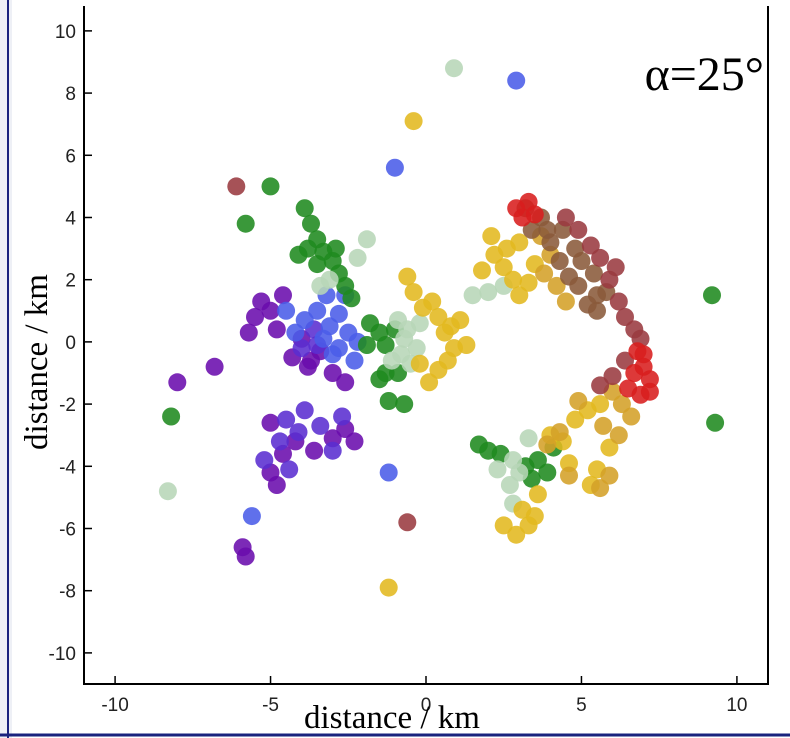 The width and height of the screenshot is (790, 738). Describe the element at coordinates (736, 705) in the screenshot. I see `x-tick-label: 10` at that location.